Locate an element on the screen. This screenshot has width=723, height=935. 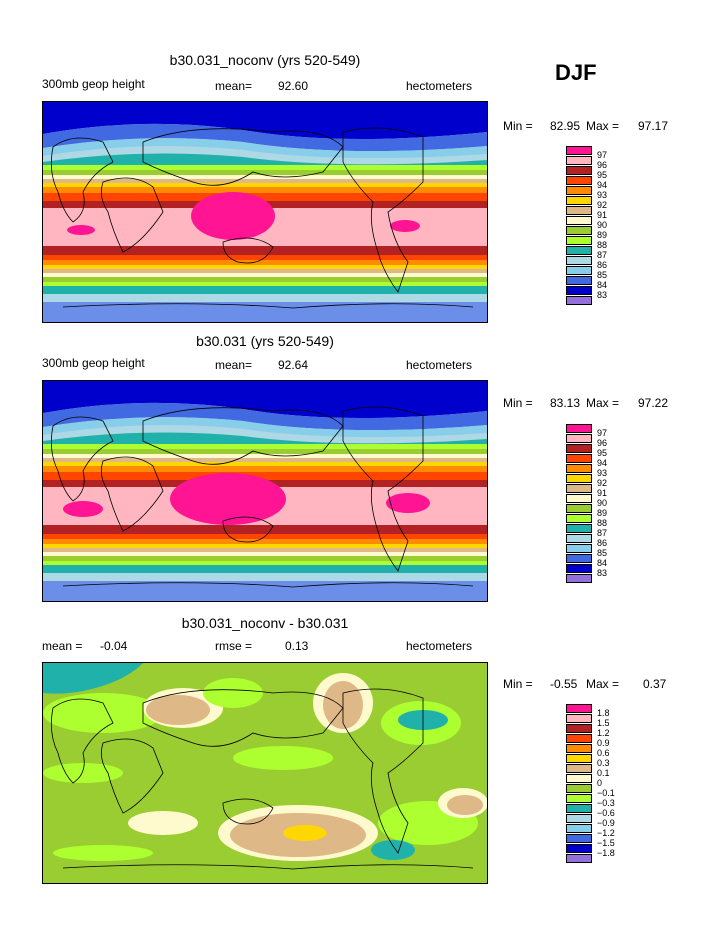
panel1-max-value: 97.17 is located at coordinates (653, 126).